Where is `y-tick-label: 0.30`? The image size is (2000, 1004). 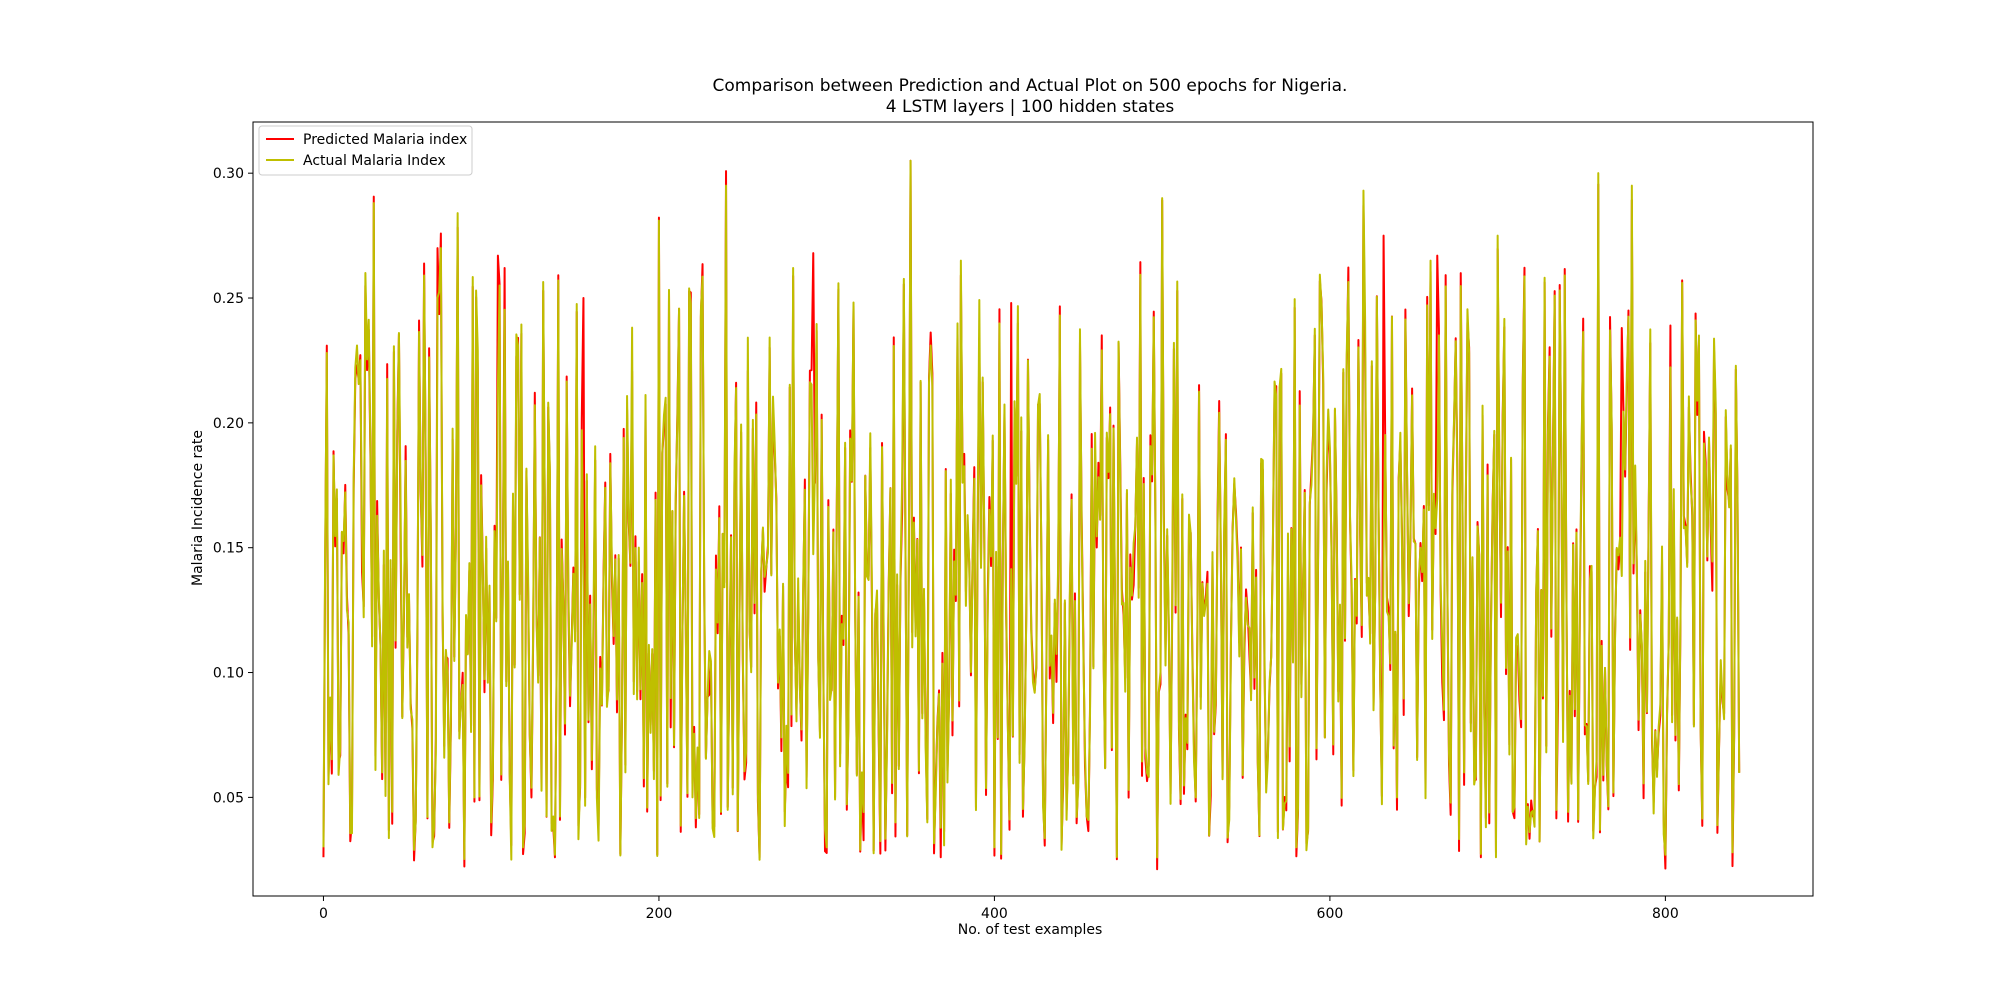
y-tick-label: 0.30 is located at coordinates (228, 174).